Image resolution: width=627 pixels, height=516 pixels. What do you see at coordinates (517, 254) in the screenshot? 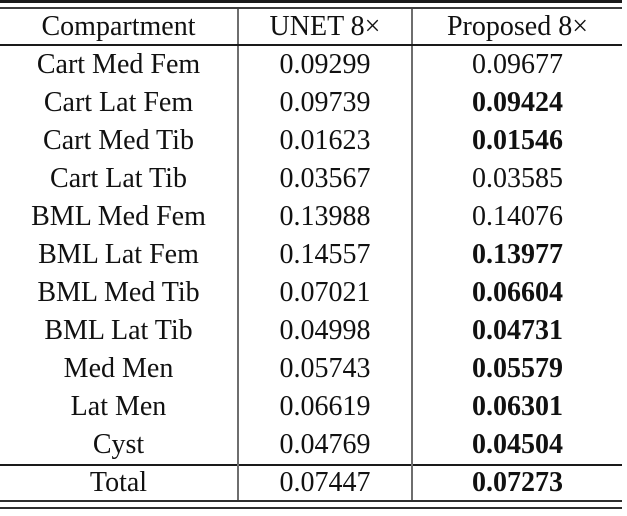
I see `proposed-value: 0.13977` at bounding box center [517, 254].